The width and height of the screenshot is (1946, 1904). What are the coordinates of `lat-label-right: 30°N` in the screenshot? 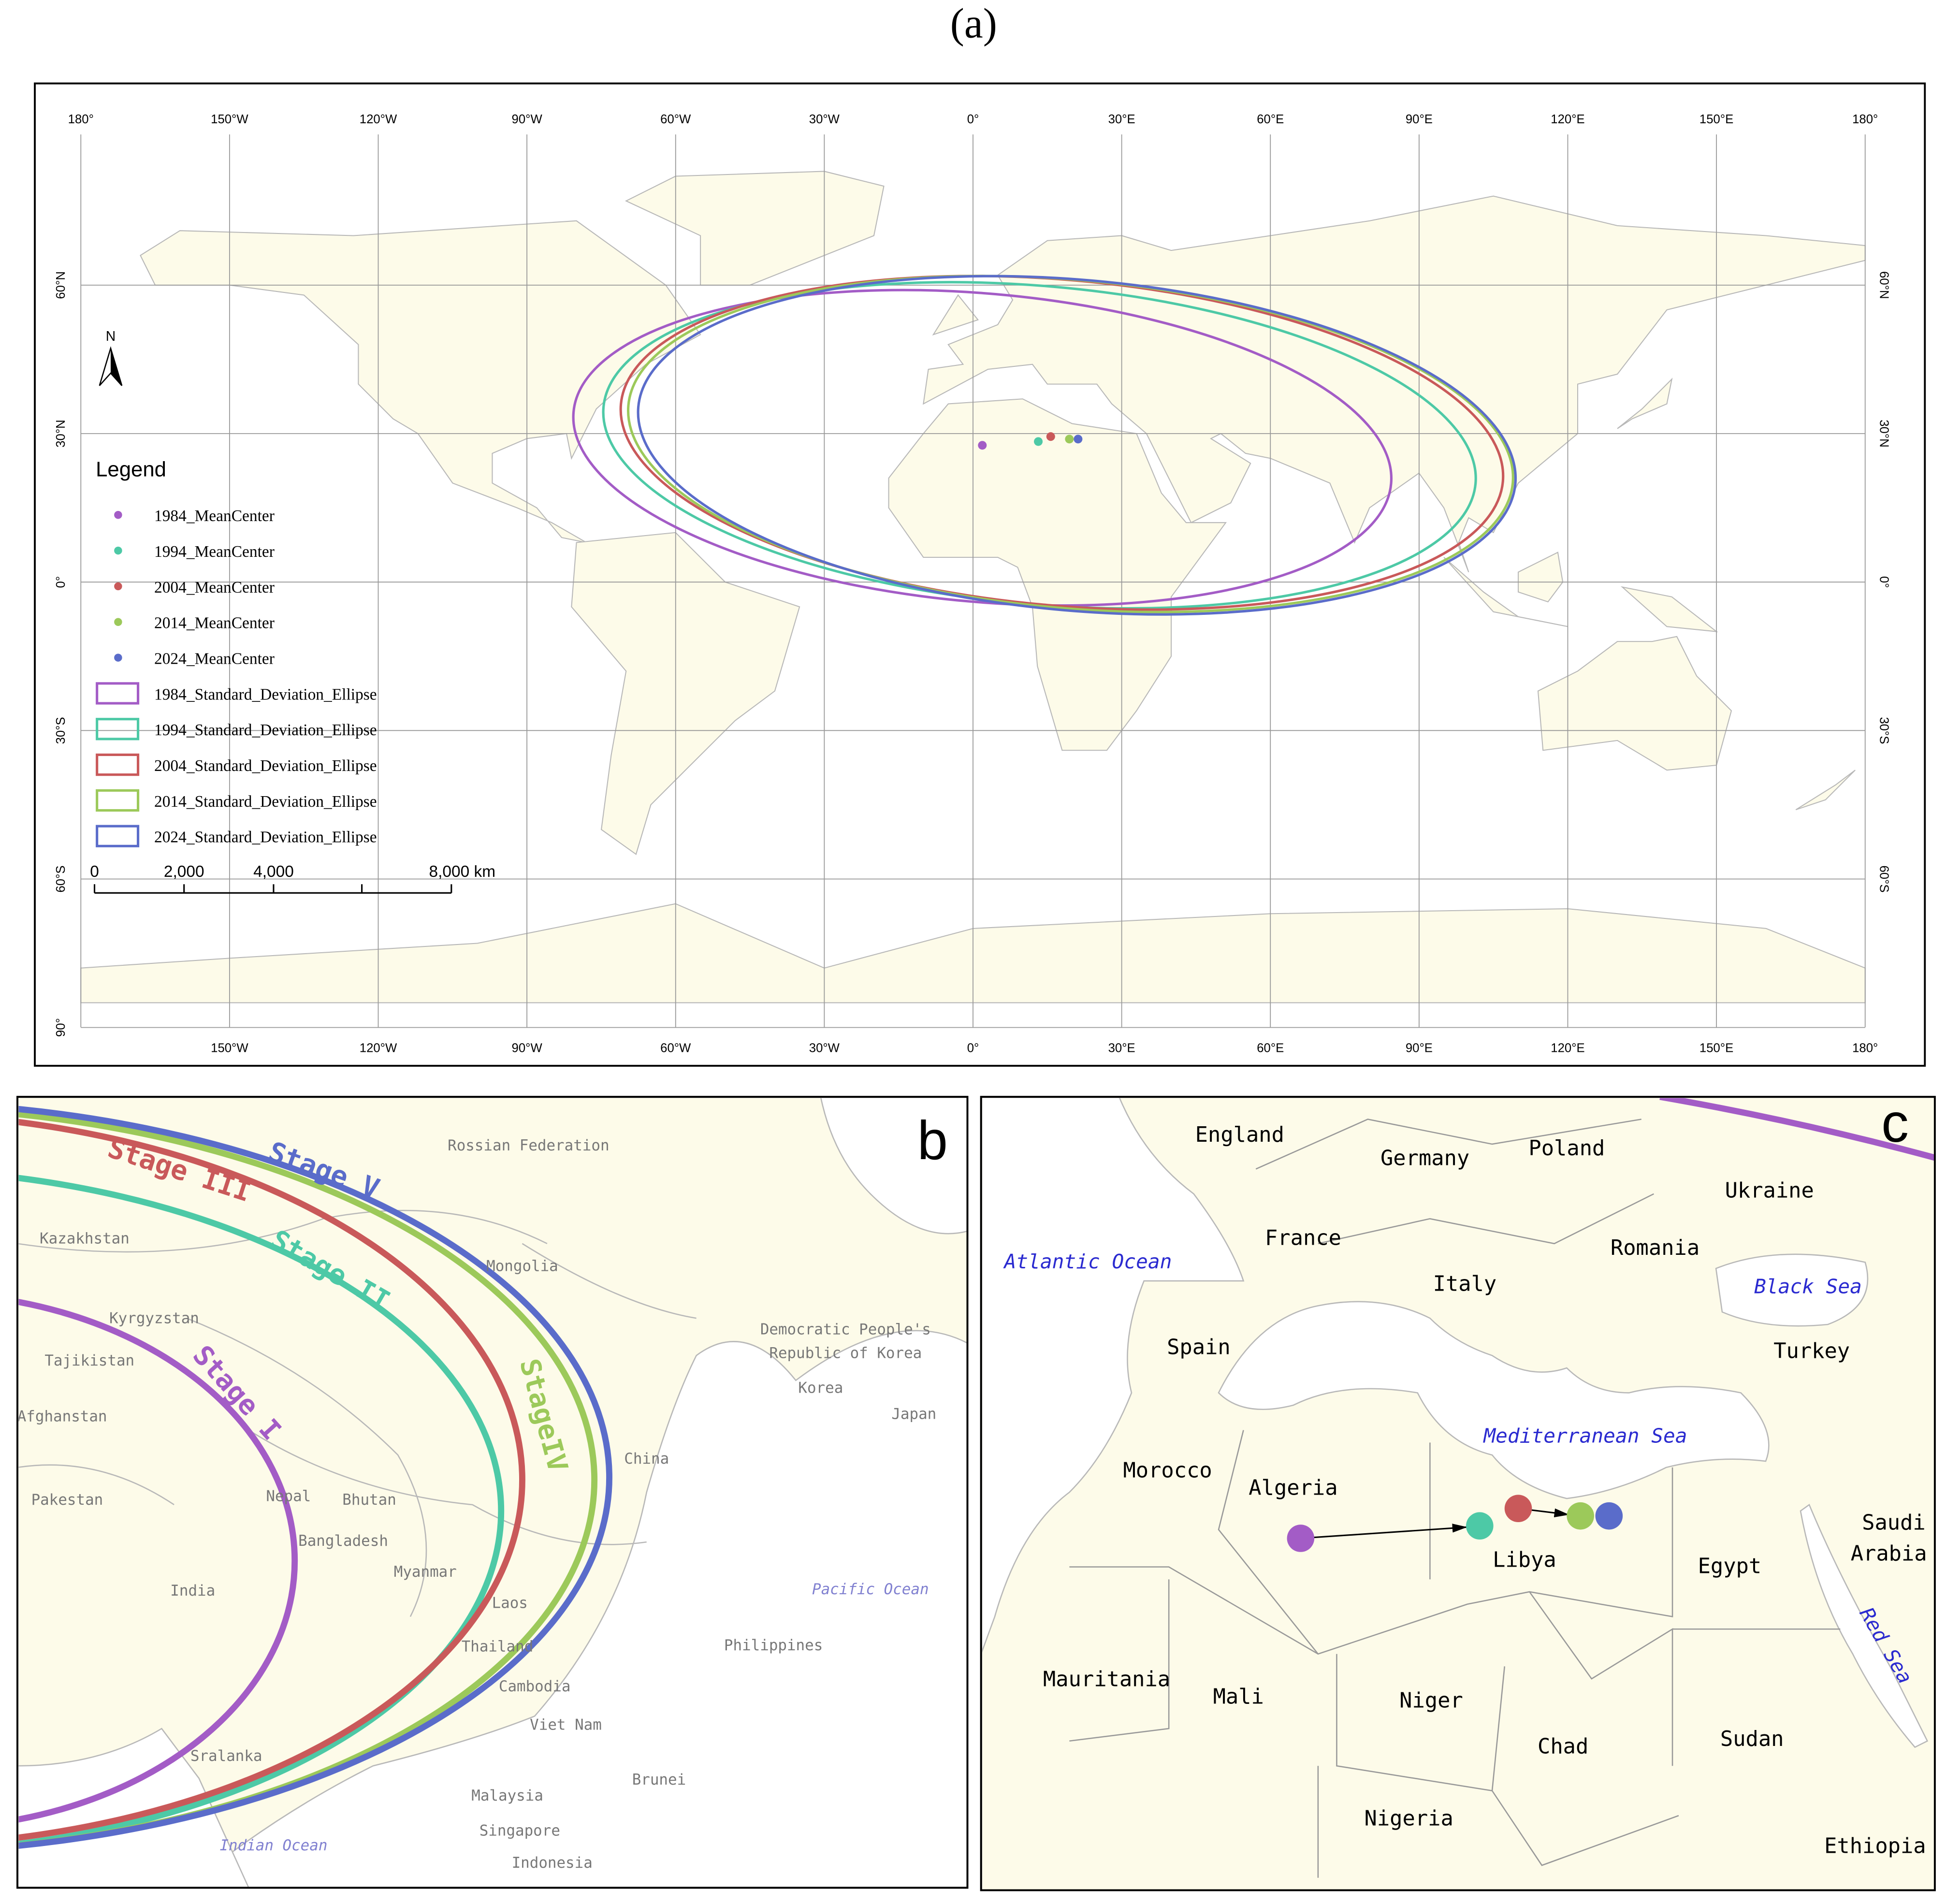 It's located at (1884, 433).